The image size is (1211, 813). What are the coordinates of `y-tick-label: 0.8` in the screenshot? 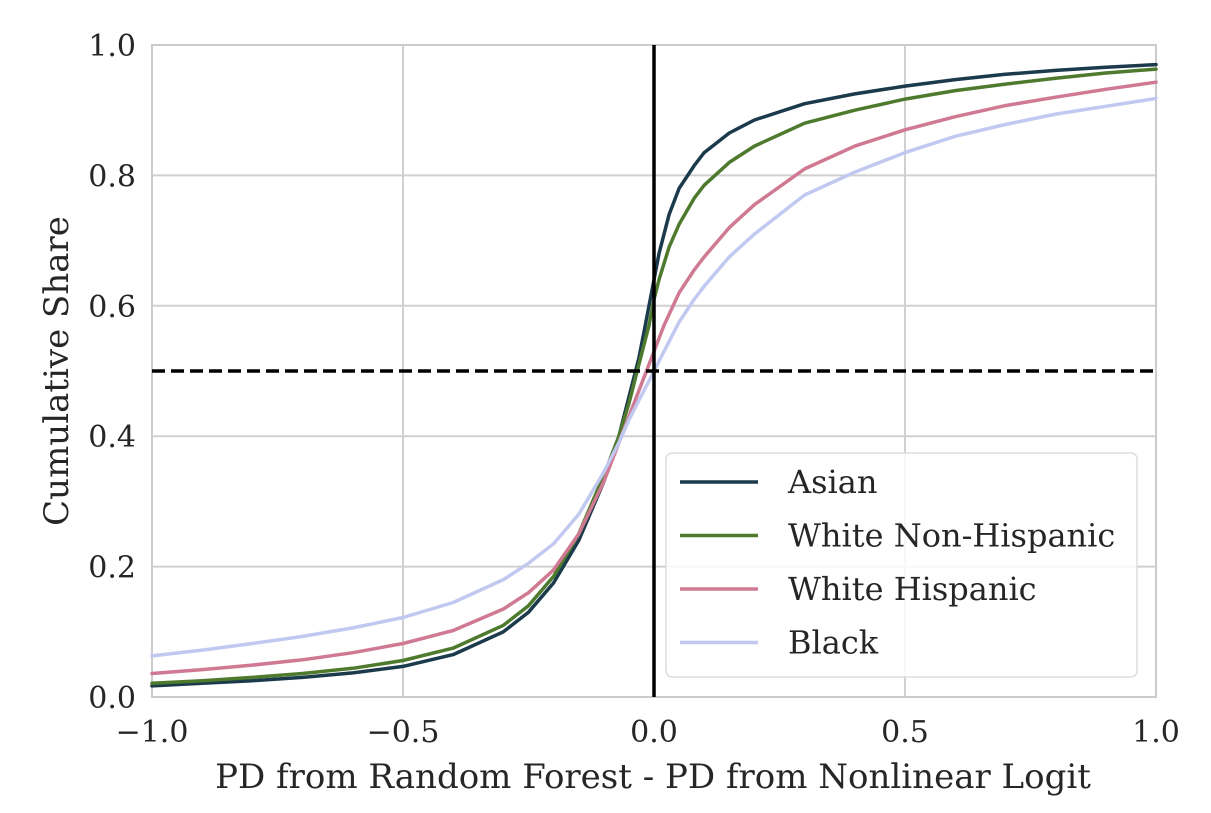 It's located at (112, 176).